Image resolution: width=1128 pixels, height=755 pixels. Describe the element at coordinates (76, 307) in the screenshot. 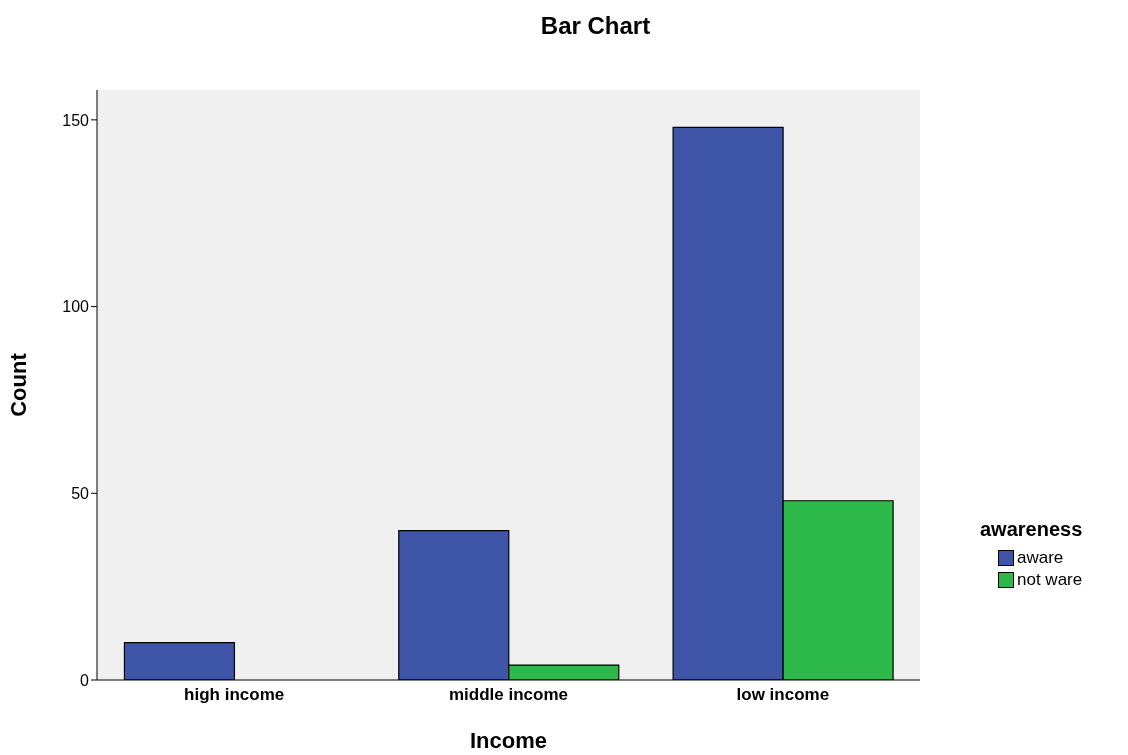

I see `y-tick-label: 100` at that location.